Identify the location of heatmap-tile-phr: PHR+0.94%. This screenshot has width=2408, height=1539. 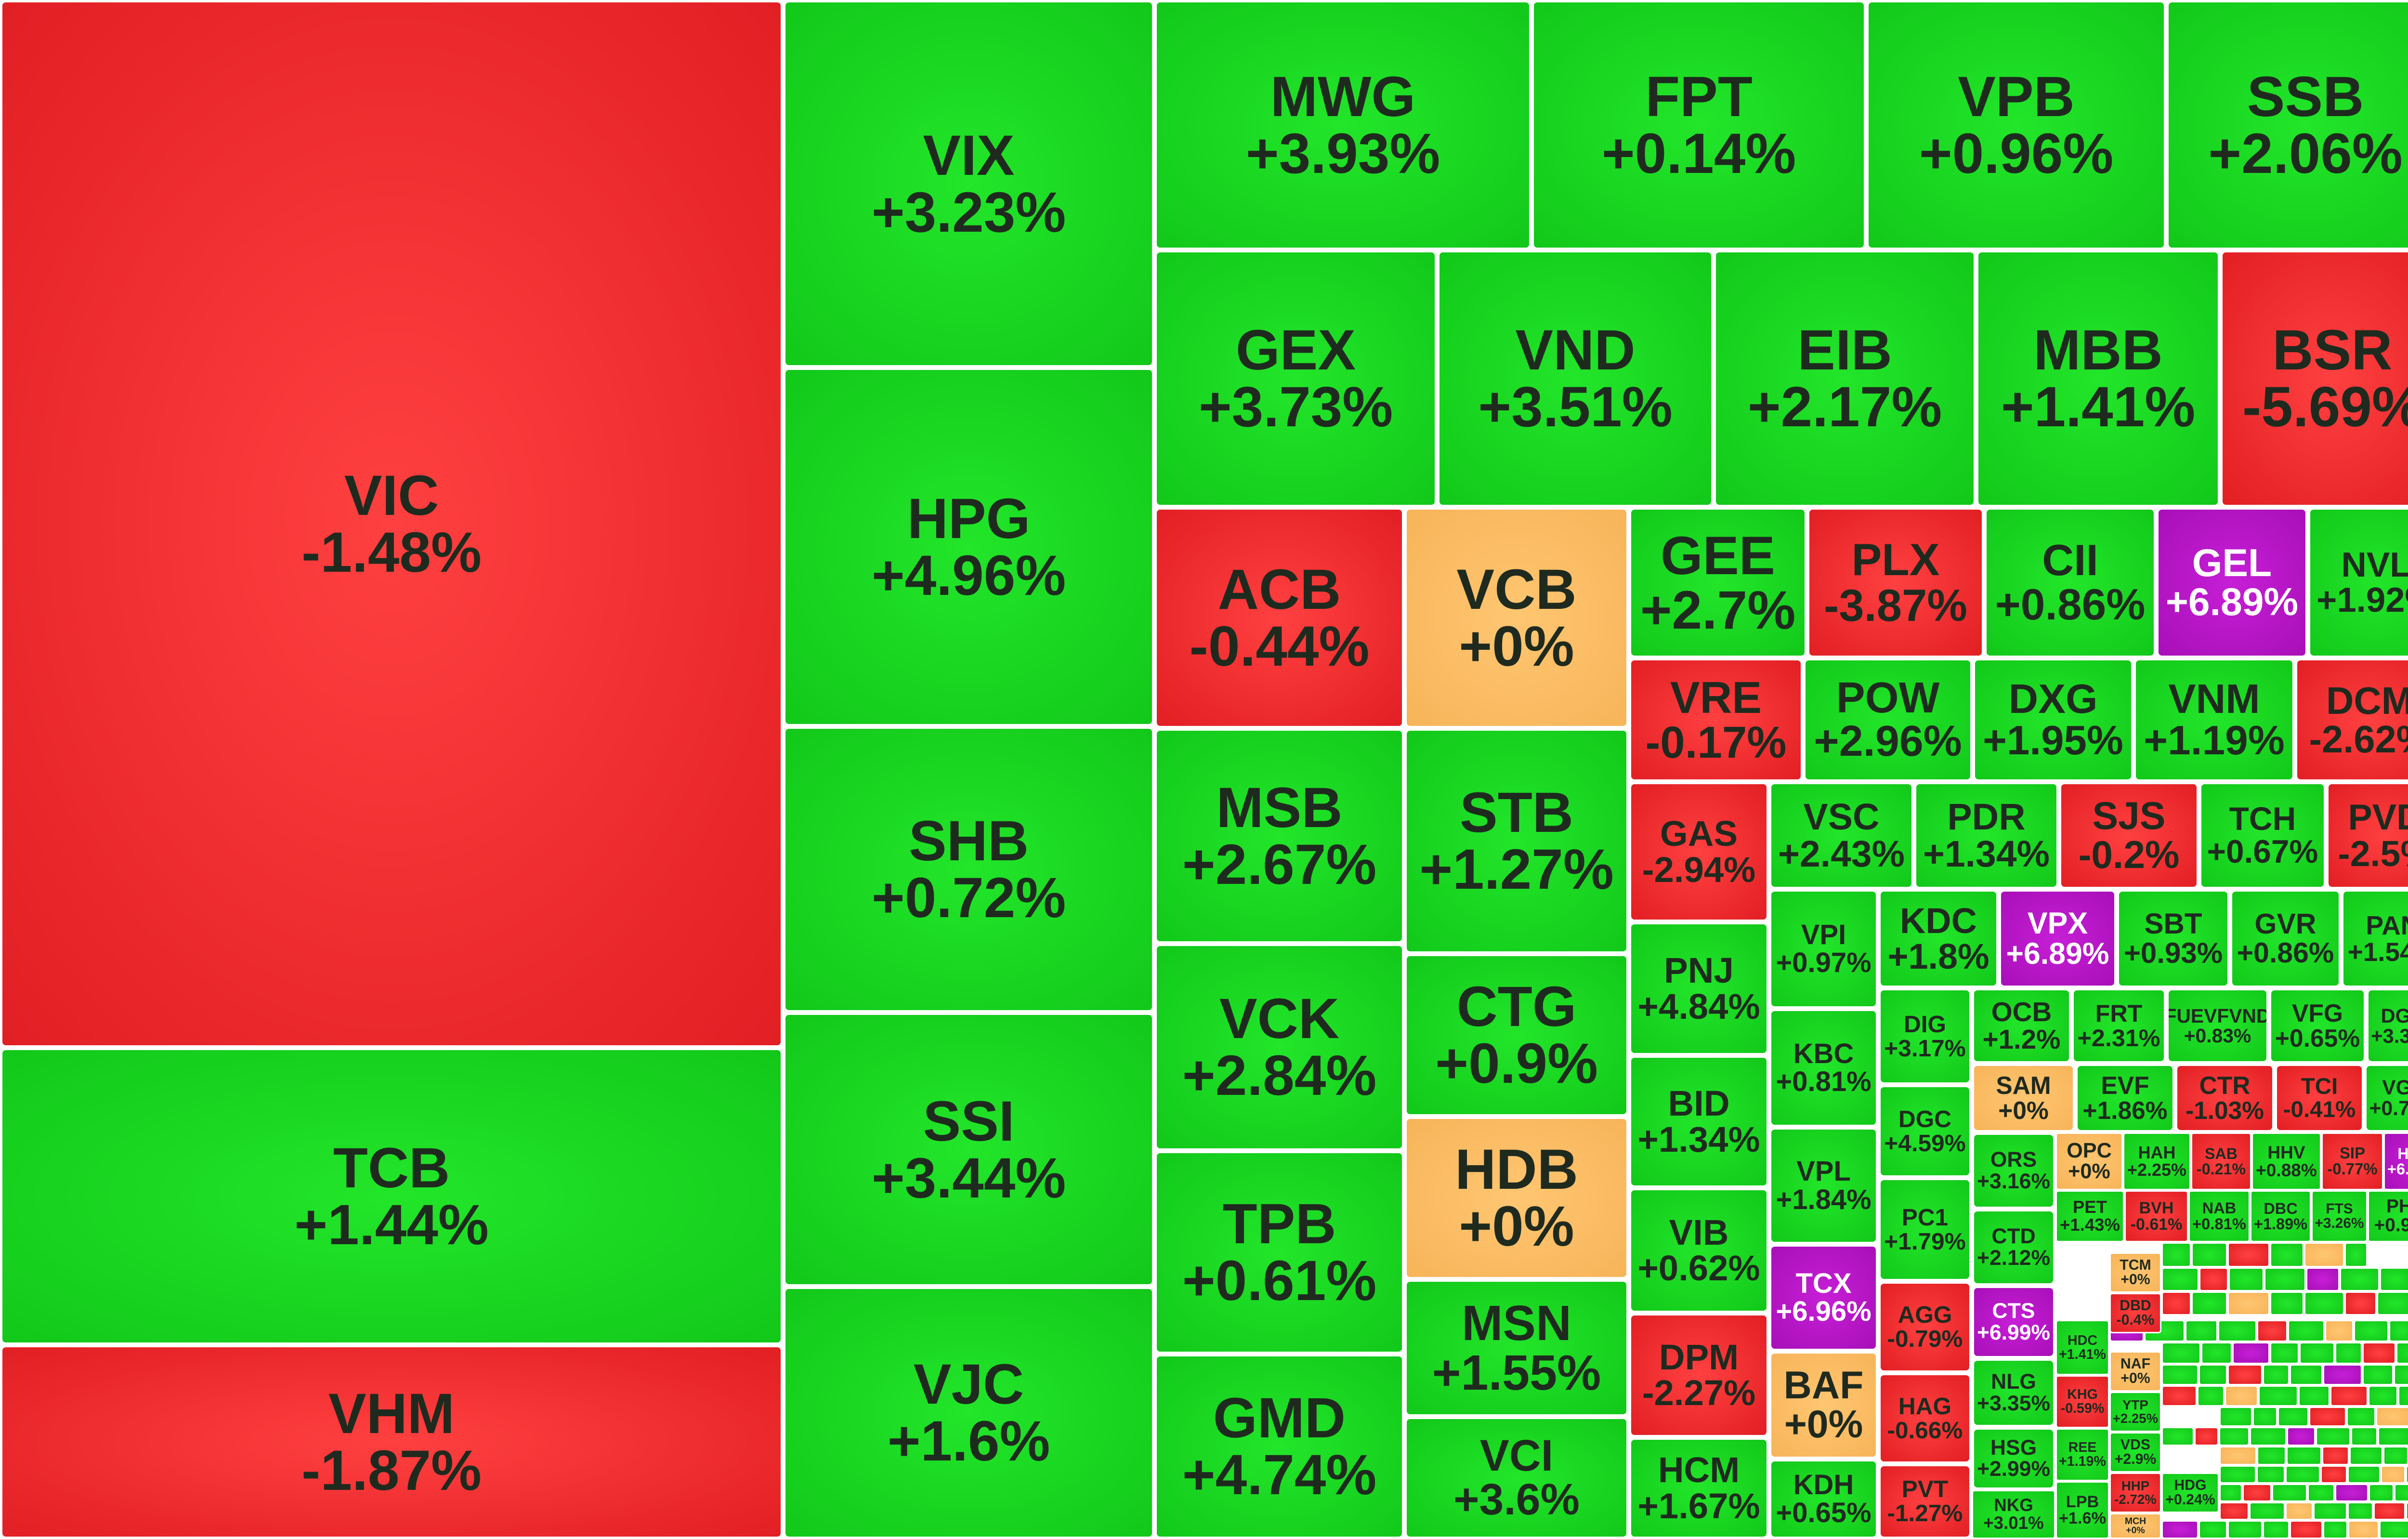
(2388, 1216).